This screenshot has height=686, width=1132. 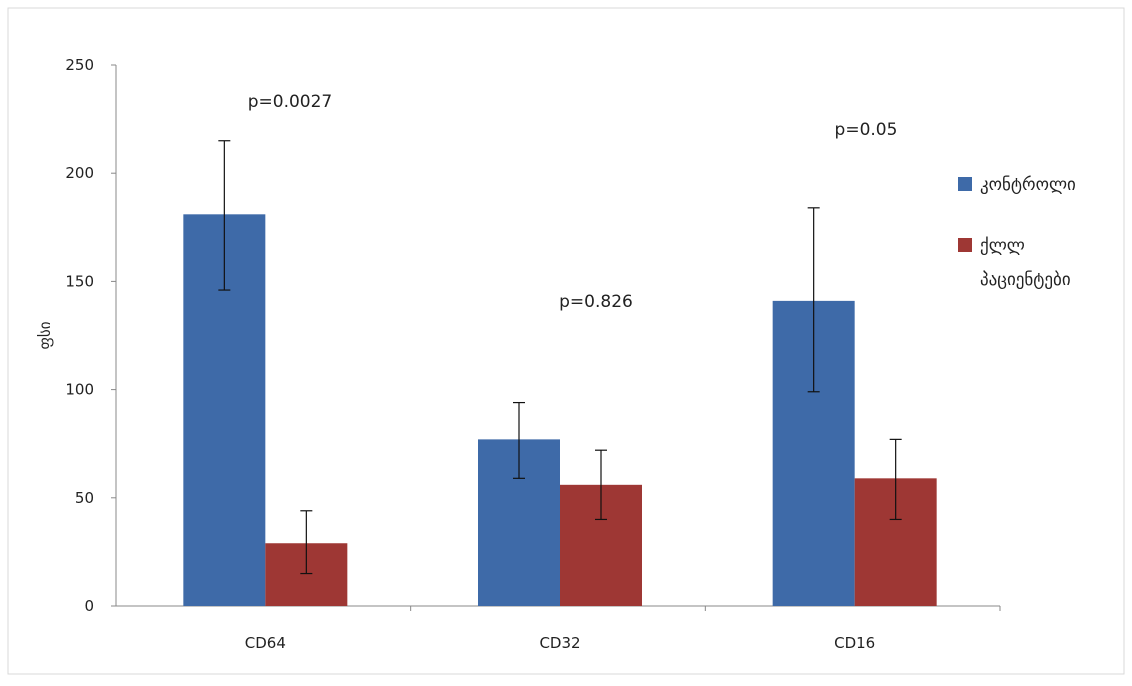 What do you see at coordinates (84, 498) in the screenshot?
I see `y-tick-label: 50` at bounding box center [84, 498].